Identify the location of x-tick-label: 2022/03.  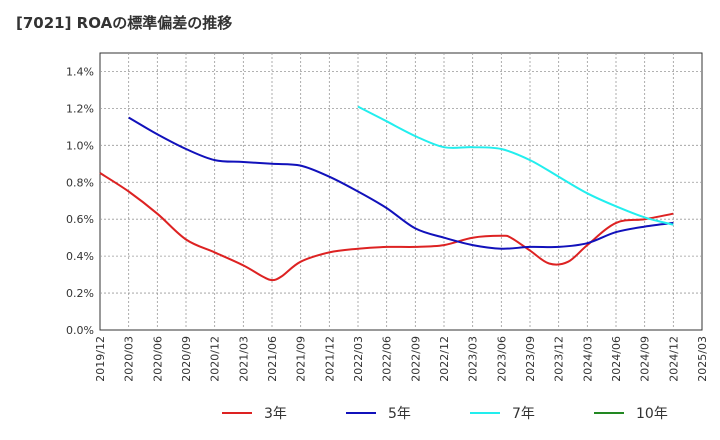
(358, 359).